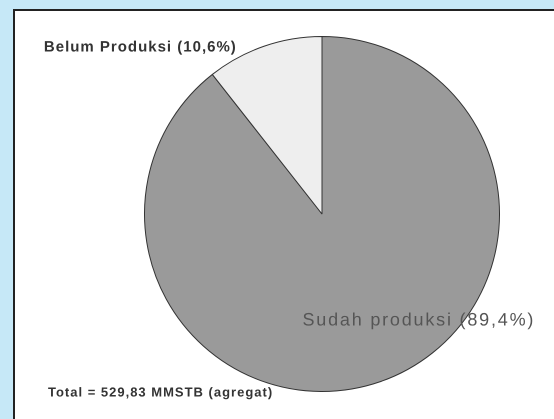 Image resolution: width=554 pixels, height=419 pixels. I want to click on slice-label: Belum Produksi (10,6%), so click(140, 47).